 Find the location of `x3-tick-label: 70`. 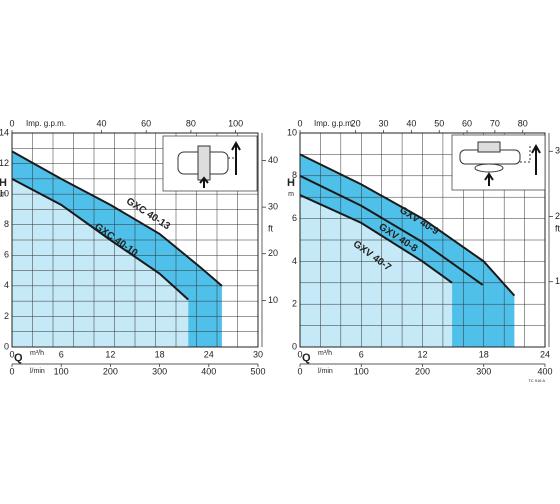

x3-tick-label: 70 is located at coordinates (495, 123).